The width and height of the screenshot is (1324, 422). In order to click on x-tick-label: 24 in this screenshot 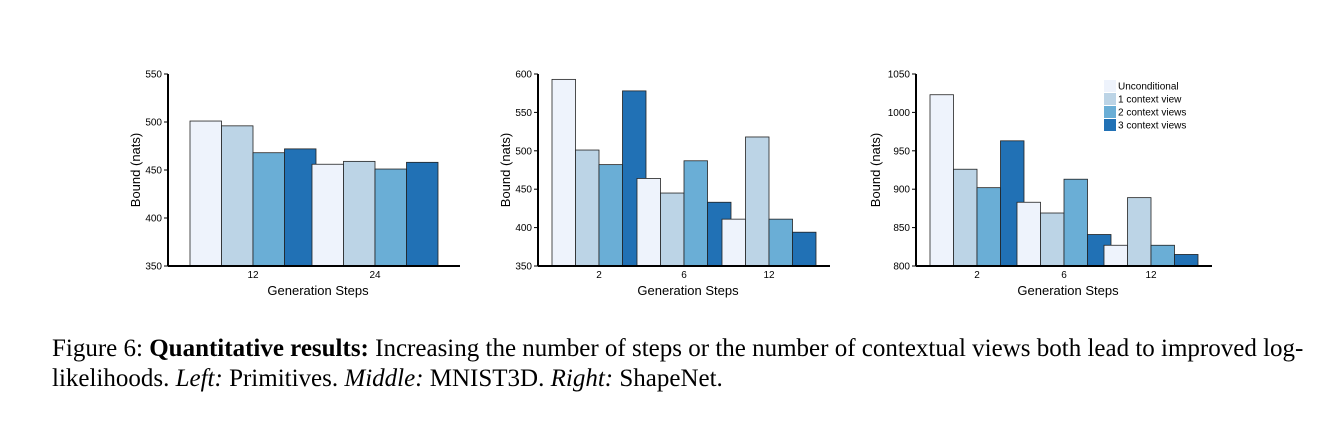, I will do `click(375, 275)`.